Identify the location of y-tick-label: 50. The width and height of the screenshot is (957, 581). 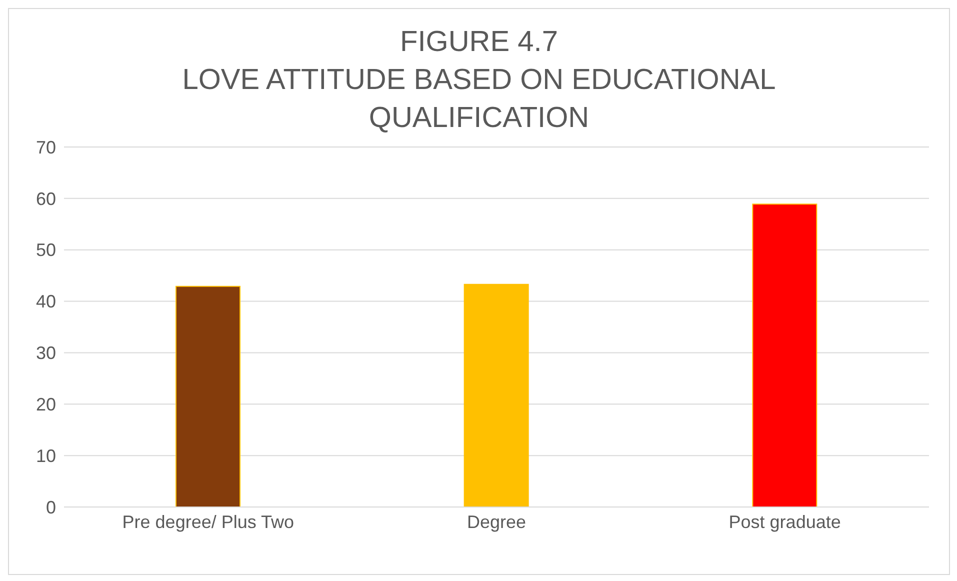
(46, 250).